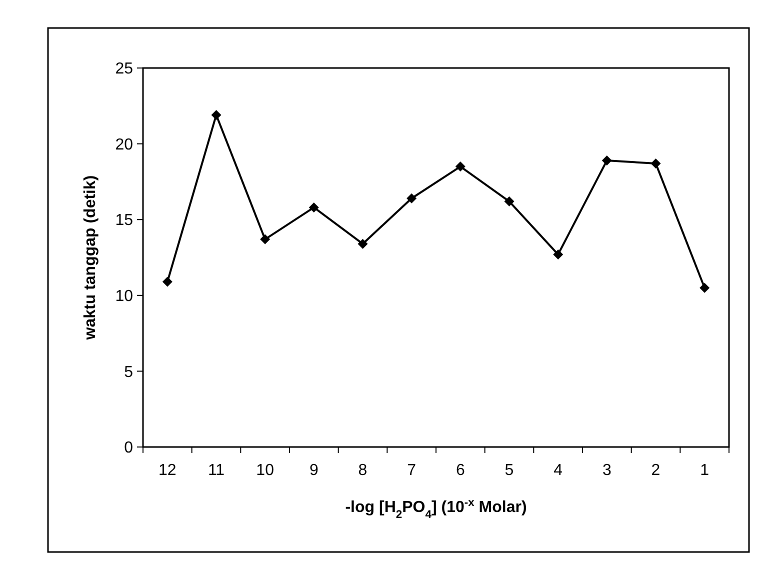  Describe the element at coordinates (655, 470) in the screenshot. I see `x-tick-label: 2` at that location.